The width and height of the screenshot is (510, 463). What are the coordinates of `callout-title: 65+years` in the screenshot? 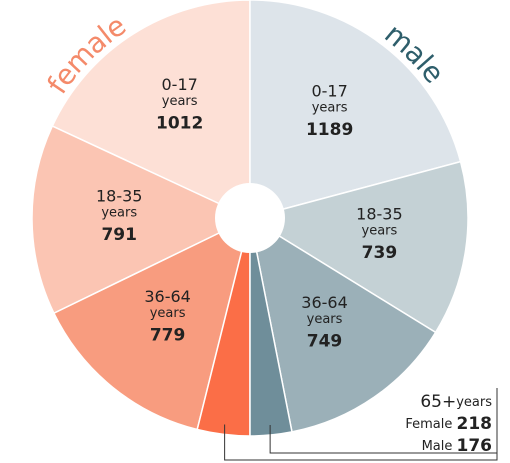 It's located at (456, 402).